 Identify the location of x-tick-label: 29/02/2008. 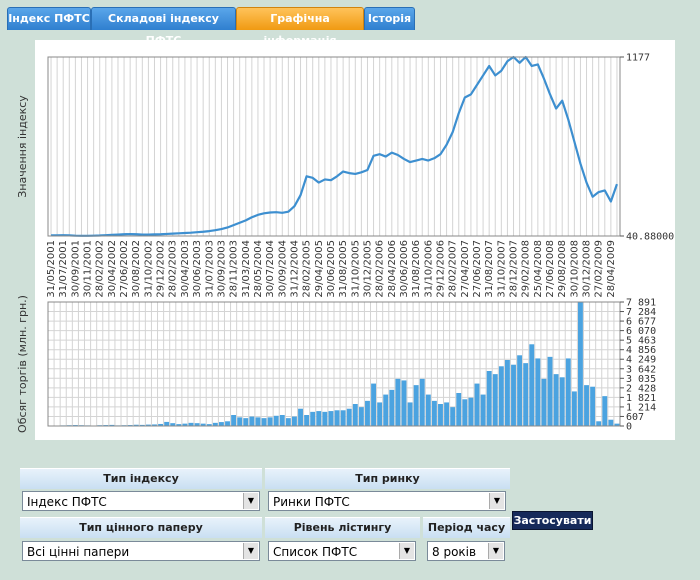
(526, 269).